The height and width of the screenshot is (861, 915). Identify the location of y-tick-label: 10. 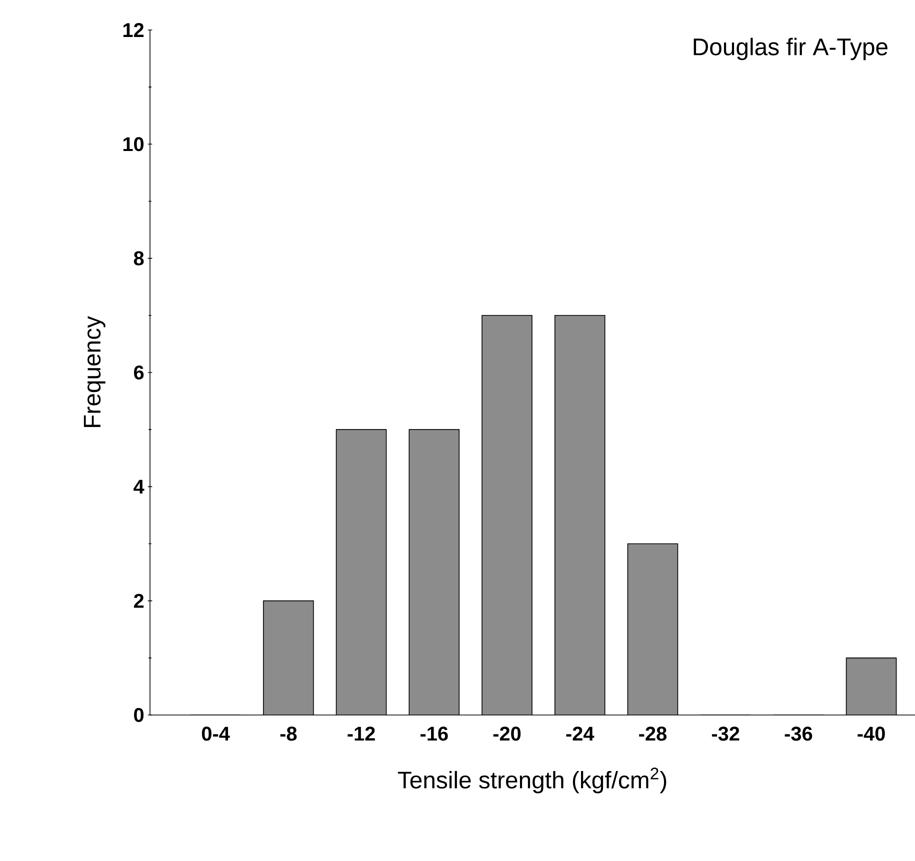
(133, 144).